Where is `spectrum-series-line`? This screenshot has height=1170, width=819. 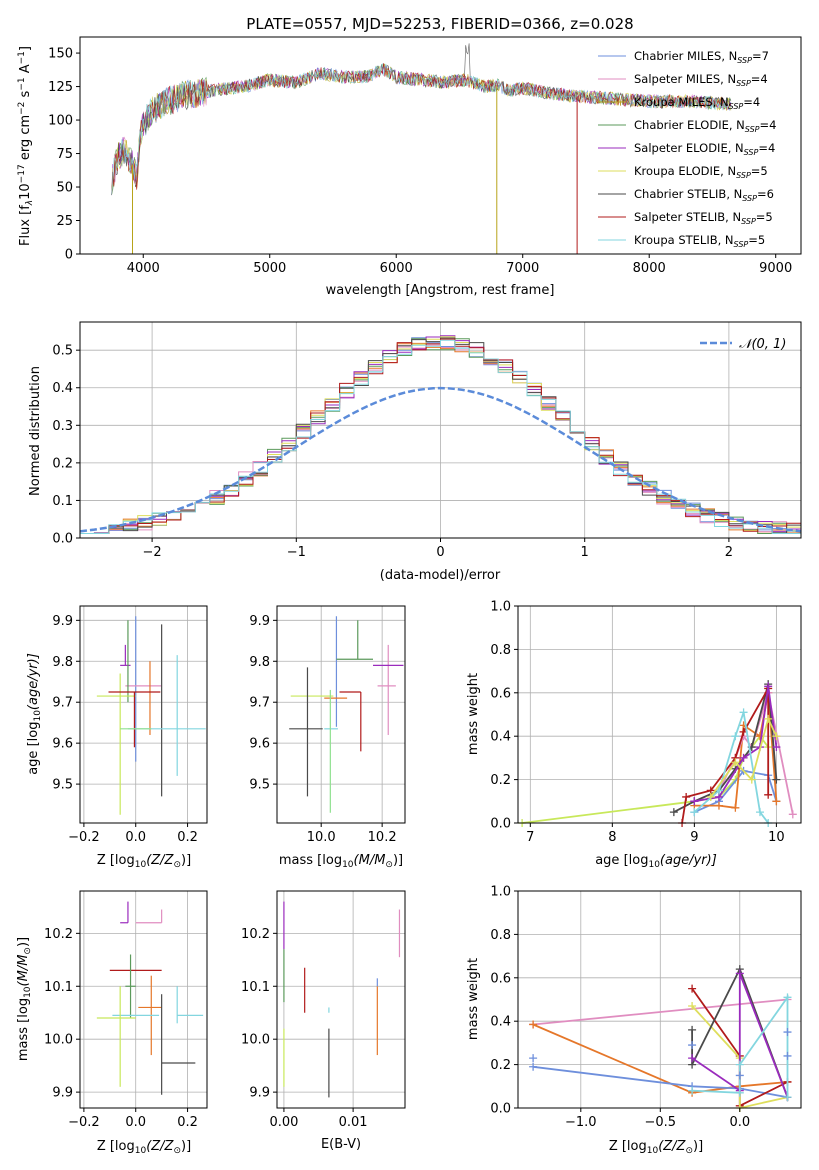 spectrum-series-line is located at coordinates (421, 129).